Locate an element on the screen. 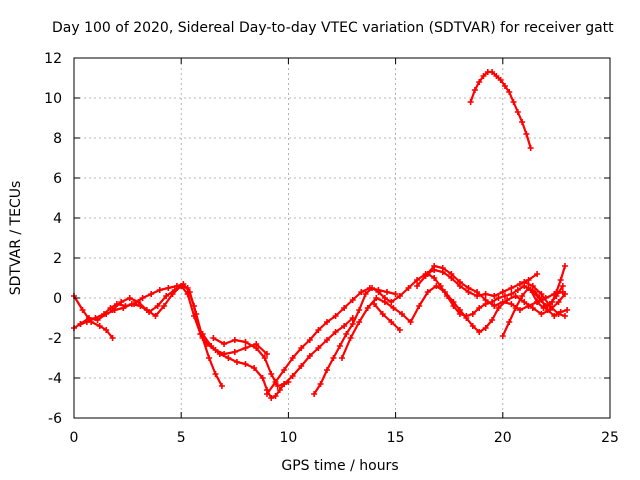 The width and height of the screenshot is (640, 480). y-tick-label: 6 is located at coordinates (57, 179).